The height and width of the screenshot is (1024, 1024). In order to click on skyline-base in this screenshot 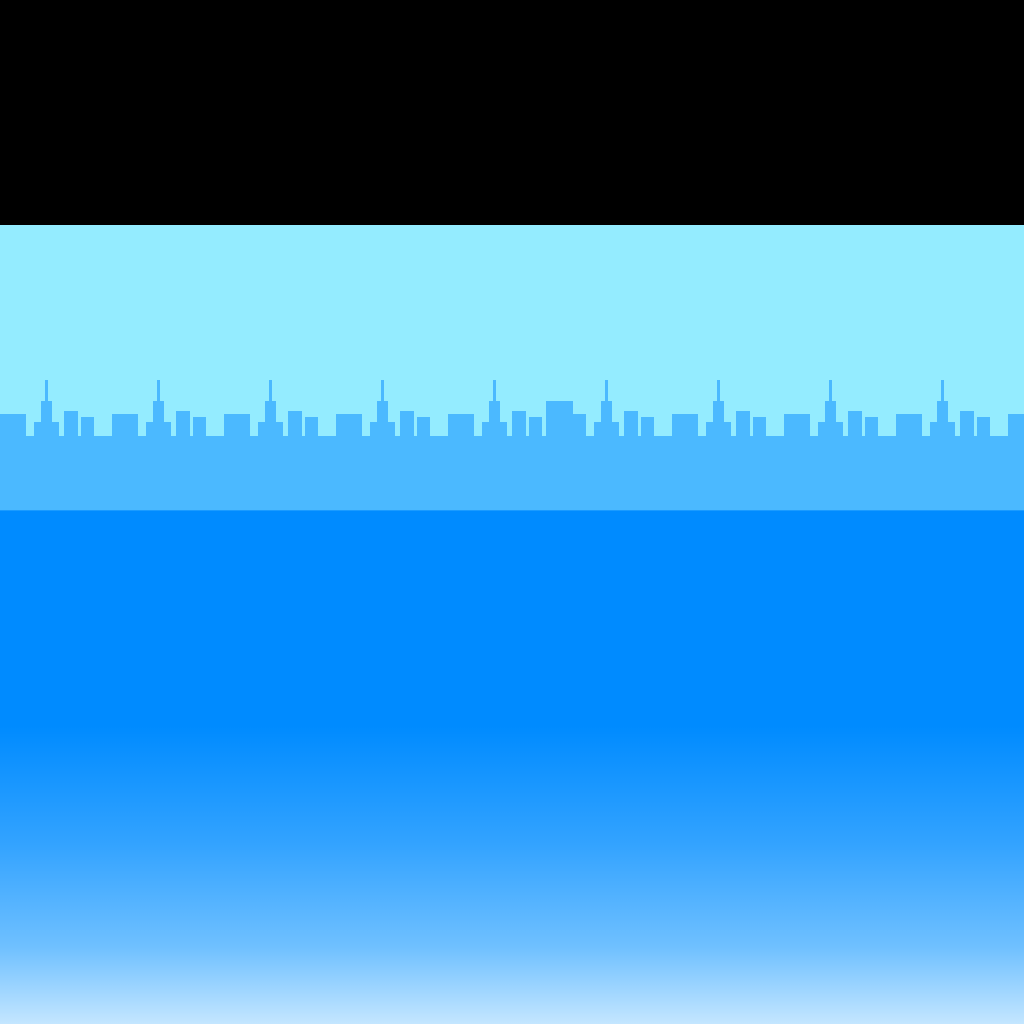, I will do `click(512, 474)`.